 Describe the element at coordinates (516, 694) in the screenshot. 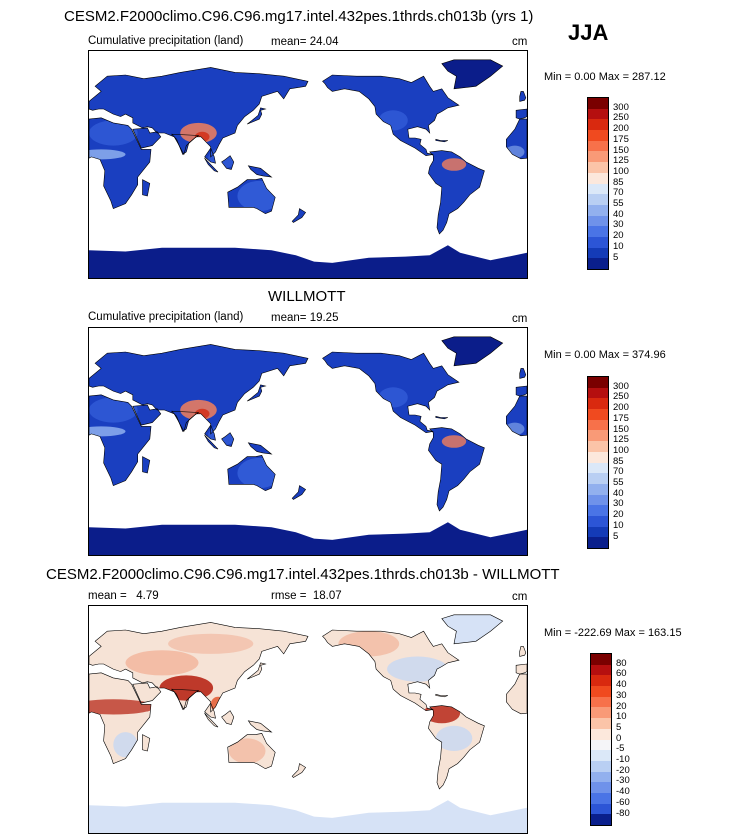

I see `landmass-africaW` at that location.